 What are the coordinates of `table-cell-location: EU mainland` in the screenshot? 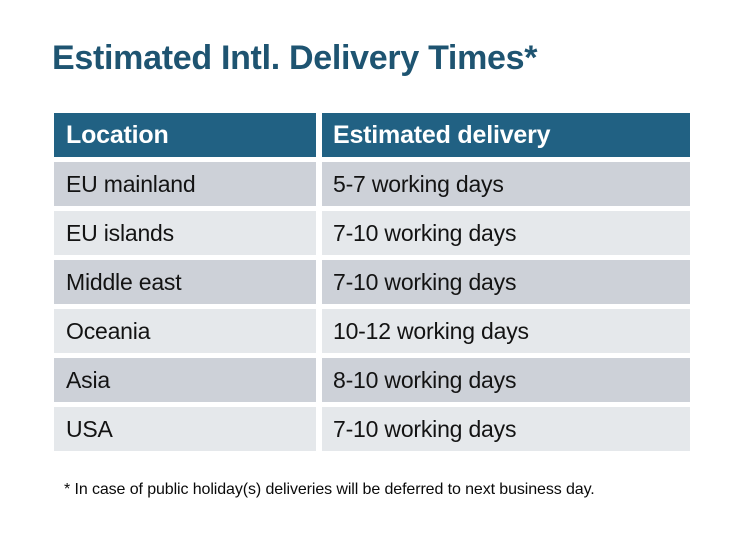 It's located at (185, 184).